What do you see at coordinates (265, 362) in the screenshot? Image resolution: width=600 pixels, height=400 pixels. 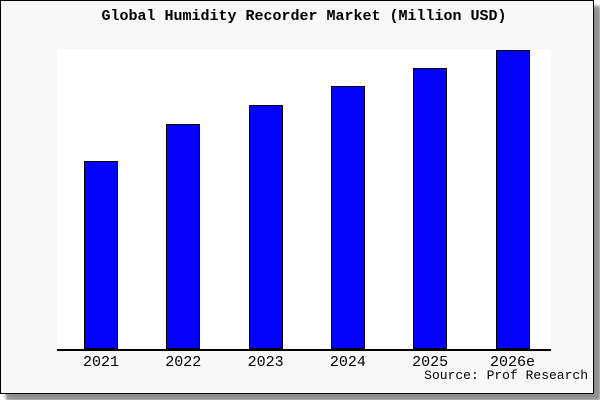 I see `x-axis-label-2023: 2023` at bounding box center [265, 362].